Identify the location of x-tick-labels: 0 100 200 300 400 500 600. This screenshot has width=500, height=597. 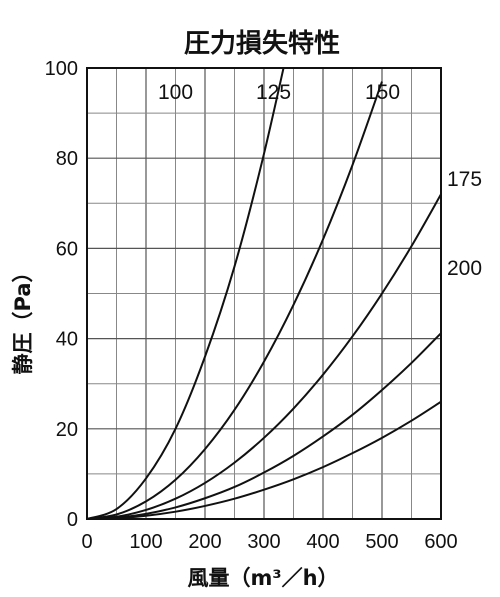
(269, 542).